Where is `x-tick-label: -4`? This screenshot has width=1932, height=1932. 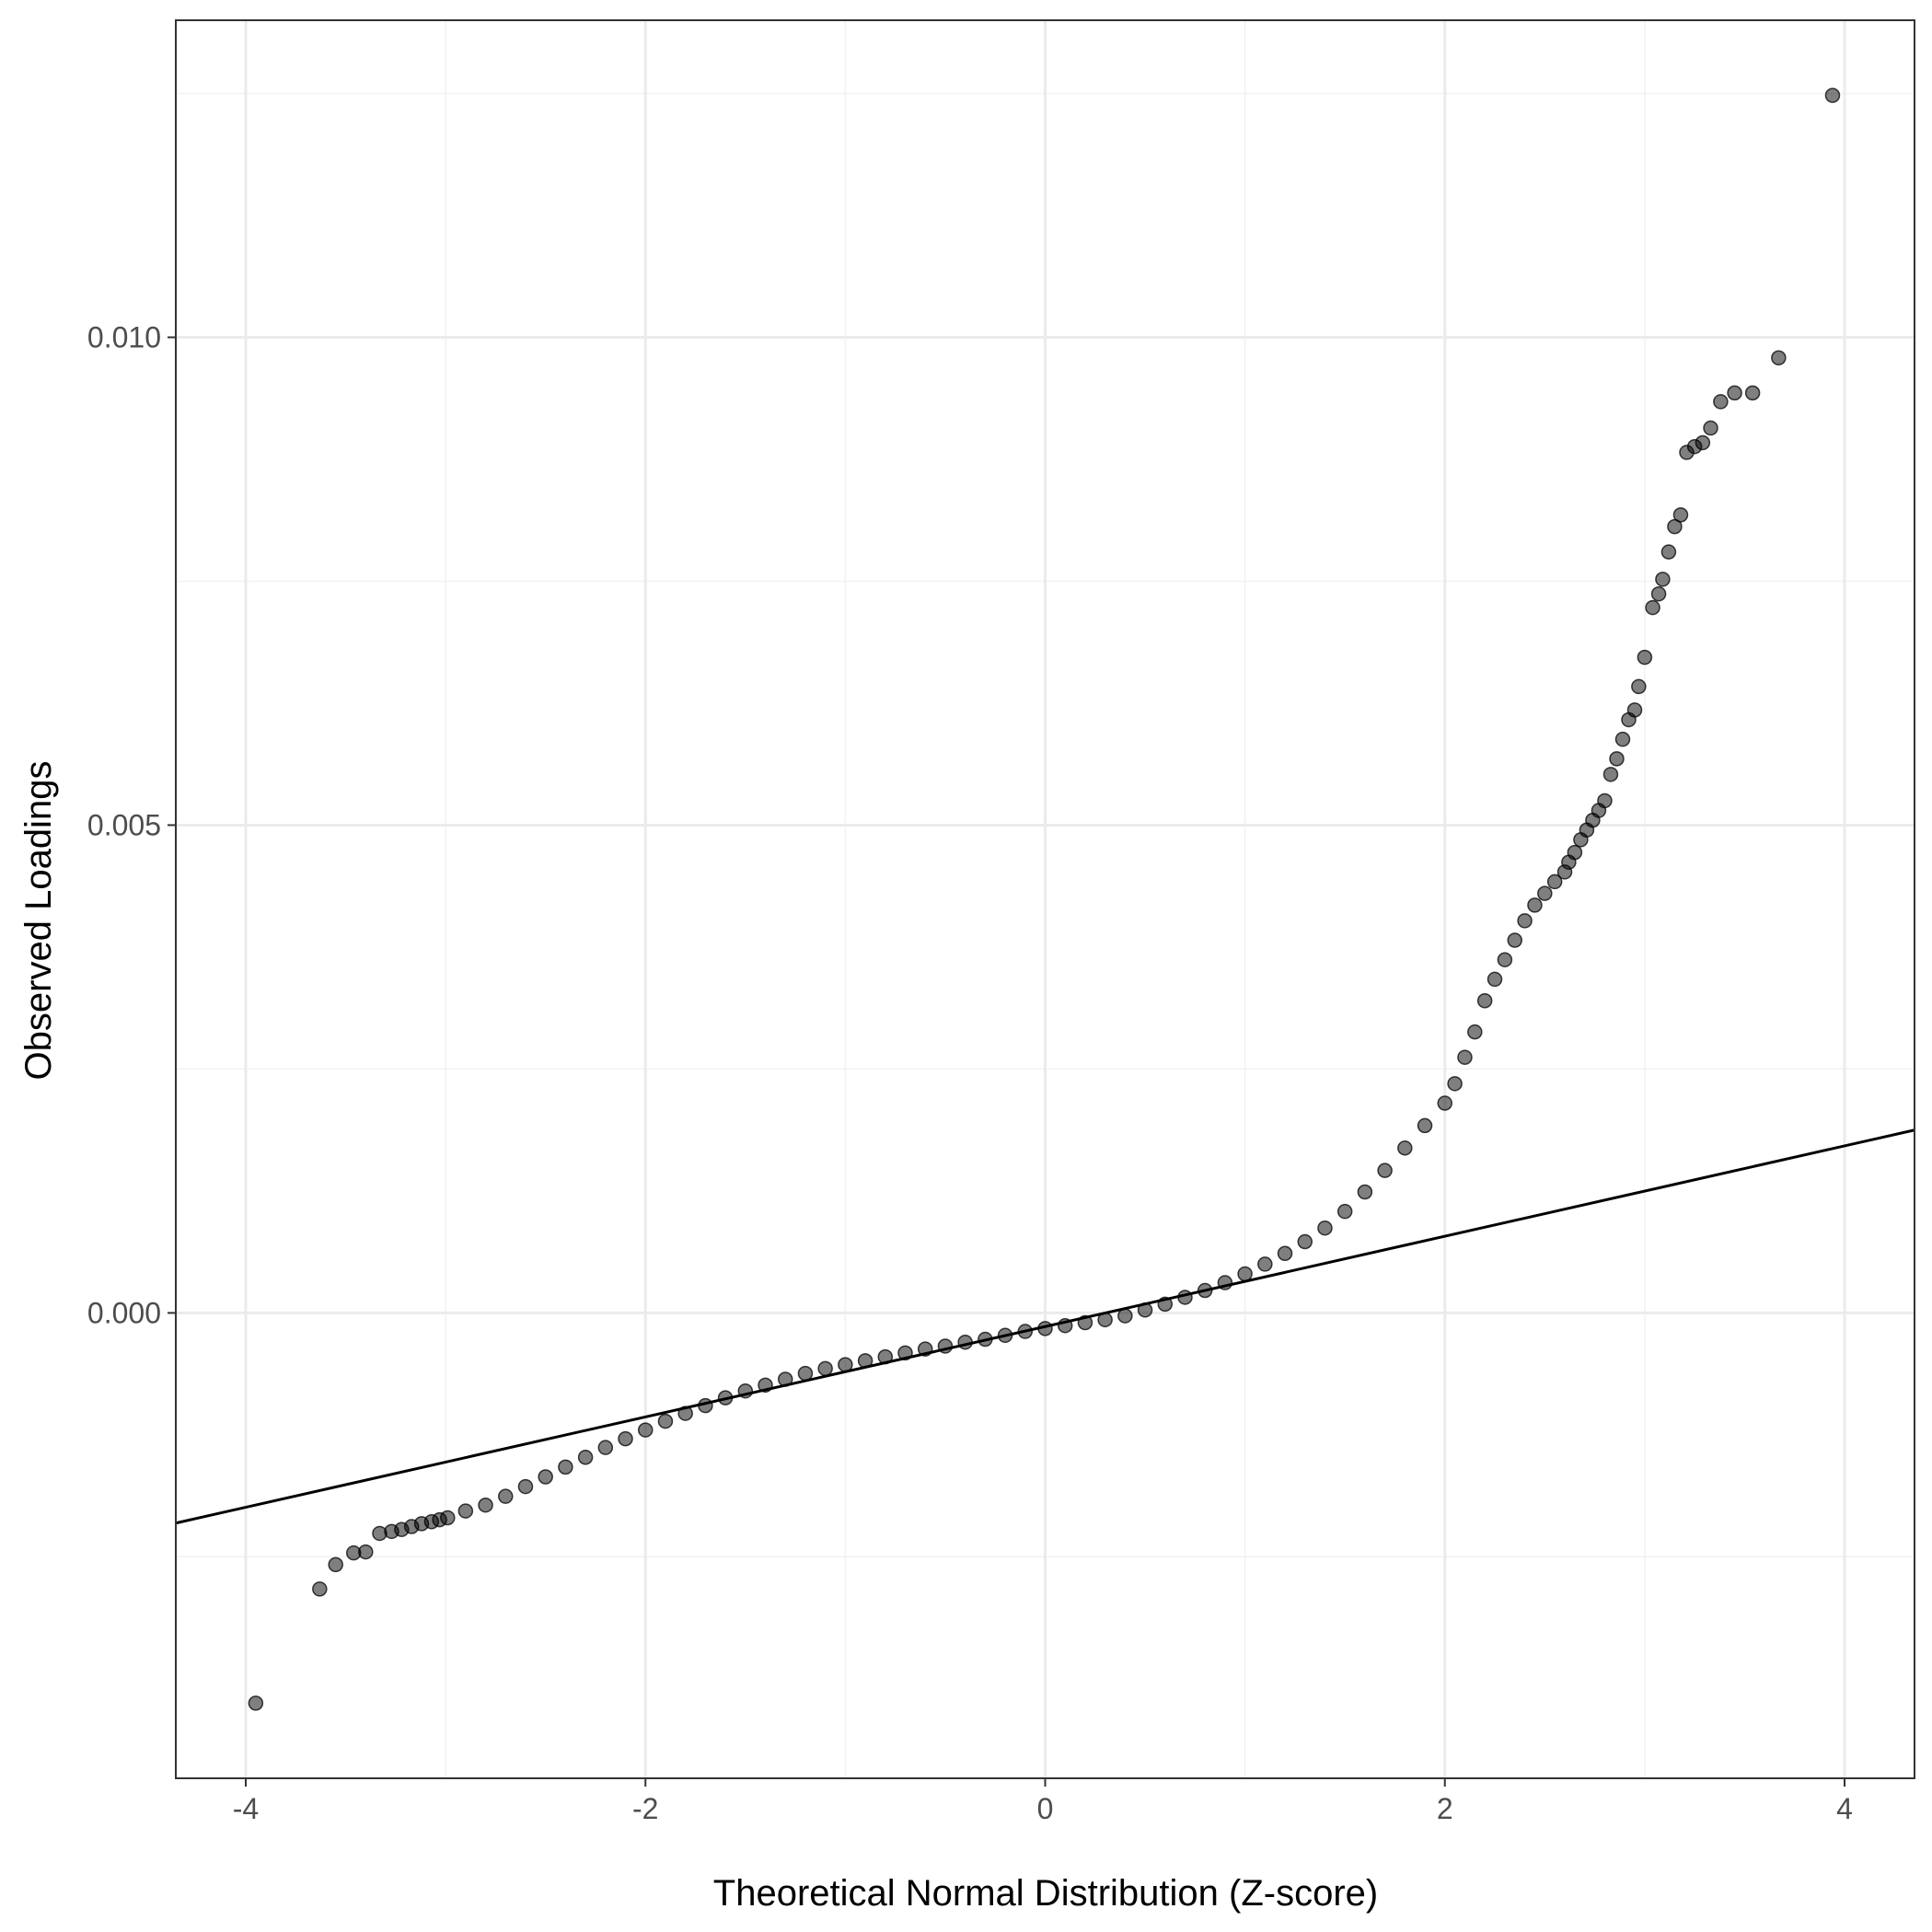 x-tick-label: -4 is located at coordinates (246, 1809).